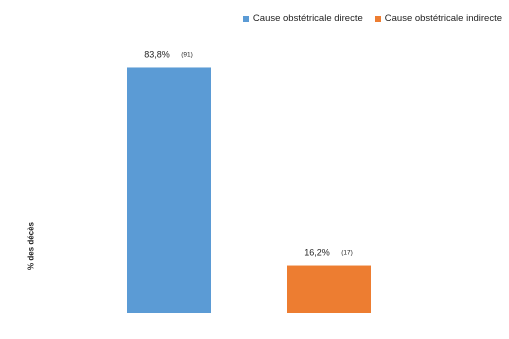 This screenshot has width=509, height=339. What do you see at coordinates (329, 289) in the screenshot?
I see `bar-indirecte` at bounding box center [329, 289].